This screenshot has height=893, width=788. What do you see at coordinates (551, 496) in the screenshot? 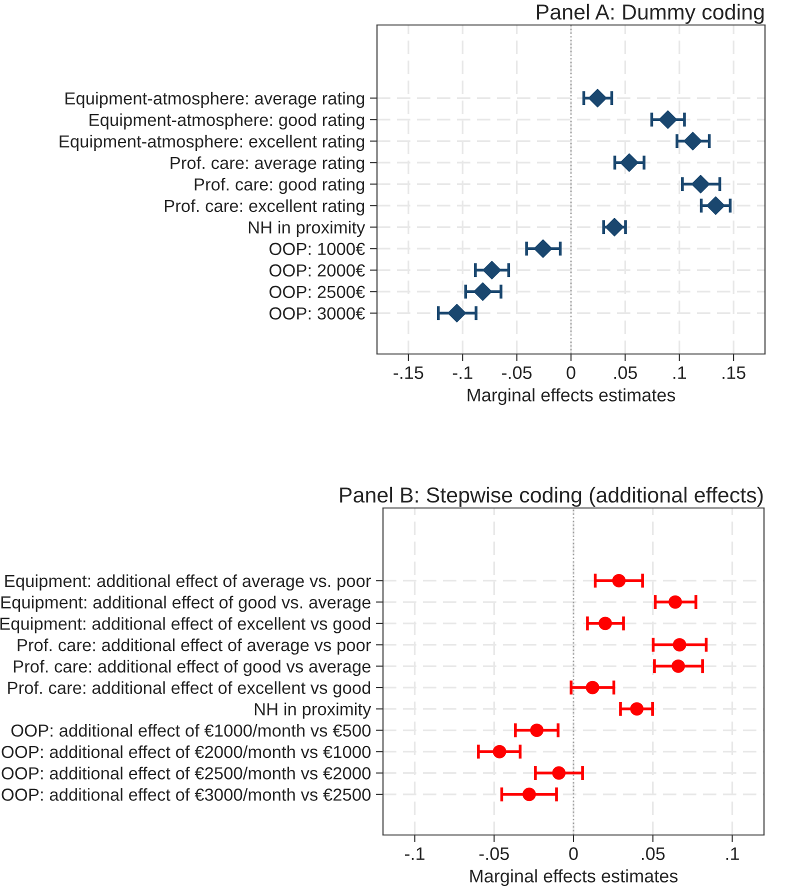
I see `chart-title: Panel B: Stepwise coding (additional effects)` at bounding box center [551, 496].